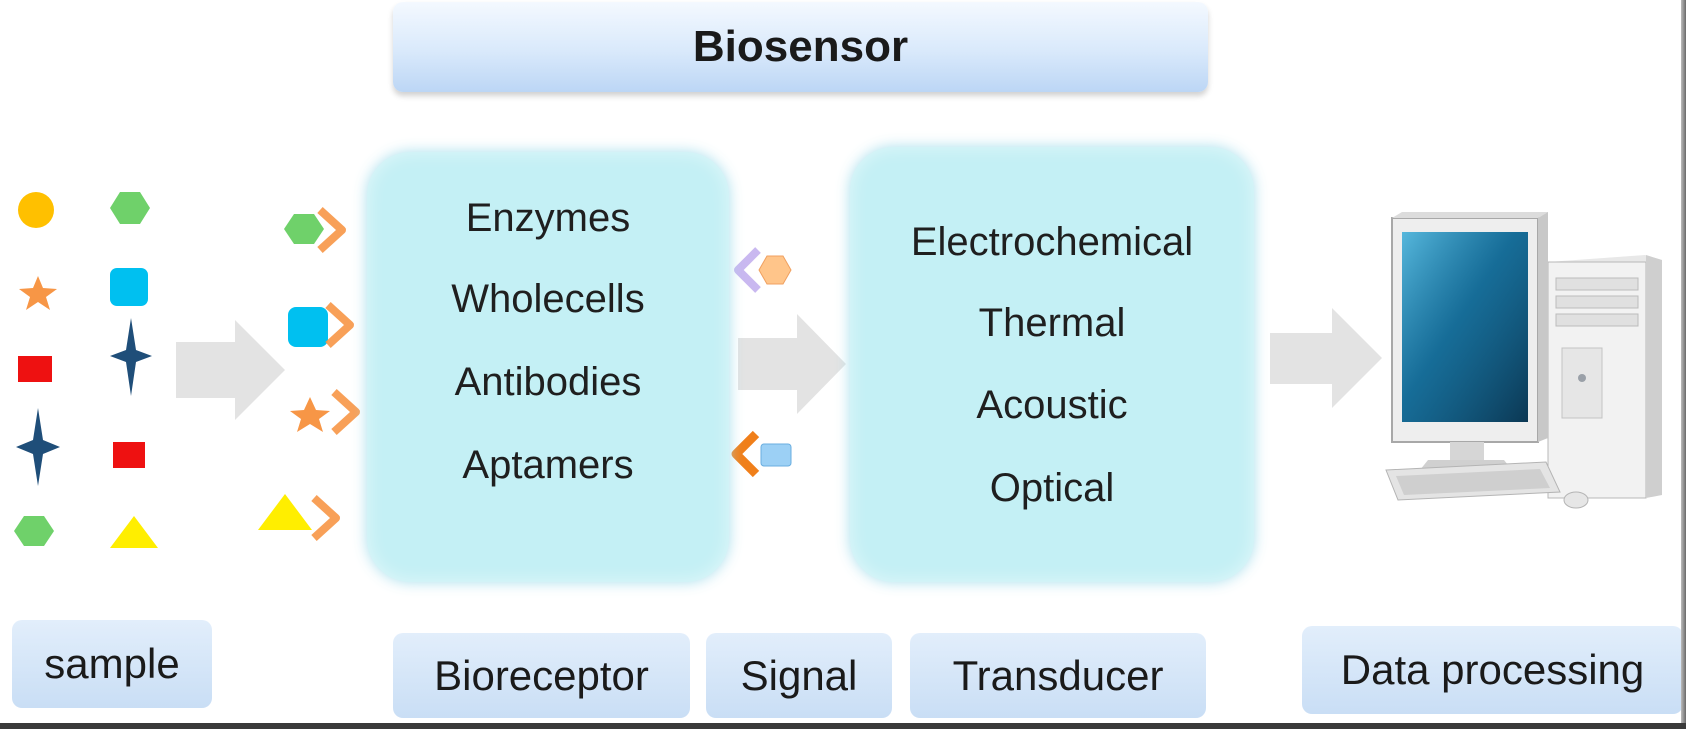 Image resolution: width=1686 pixels, height=729 pixels. What do you see at coordinates (36, 210) in the screenshot?
I see `yellow-circle-analyte` at bounding box center [36, 210].